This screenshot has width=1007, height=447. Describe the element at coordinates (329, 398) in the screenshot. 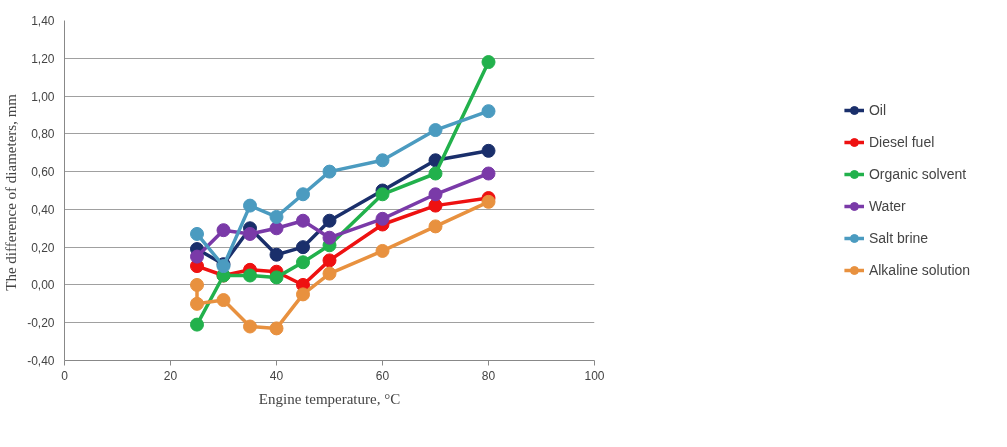

I see `x-axis-title: Engine temperature, °C` at that location.